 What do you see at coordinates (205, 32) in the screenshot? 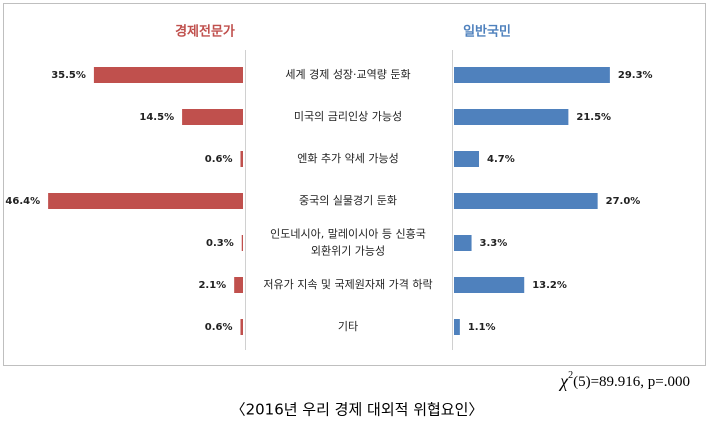
I see `legend-label: 경제전문가` at bounding box center [205, 32].